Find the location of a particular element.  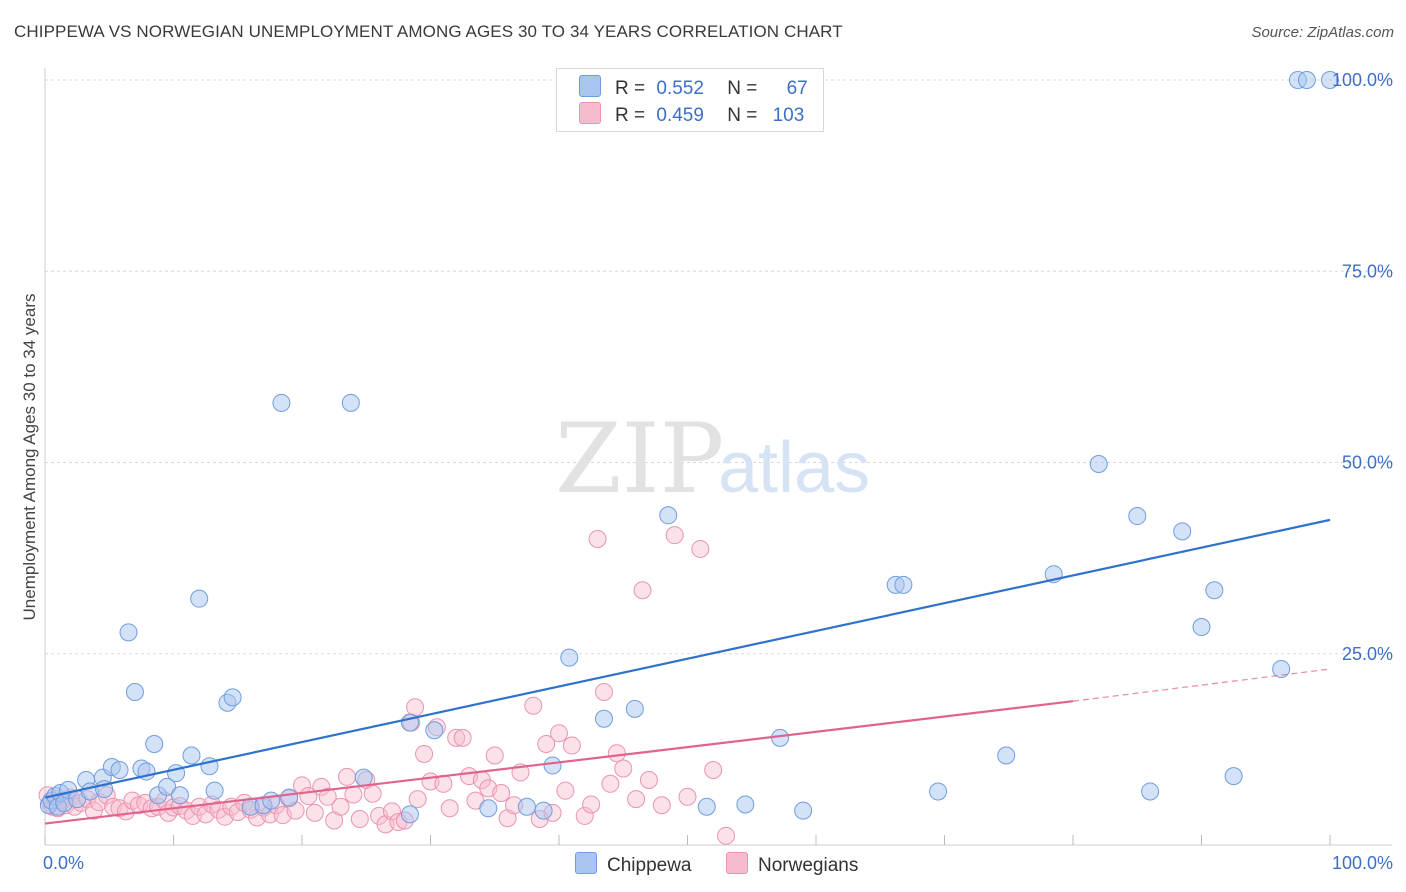

x-tick-label: 100.0% is located at coordinates (1362, 863).